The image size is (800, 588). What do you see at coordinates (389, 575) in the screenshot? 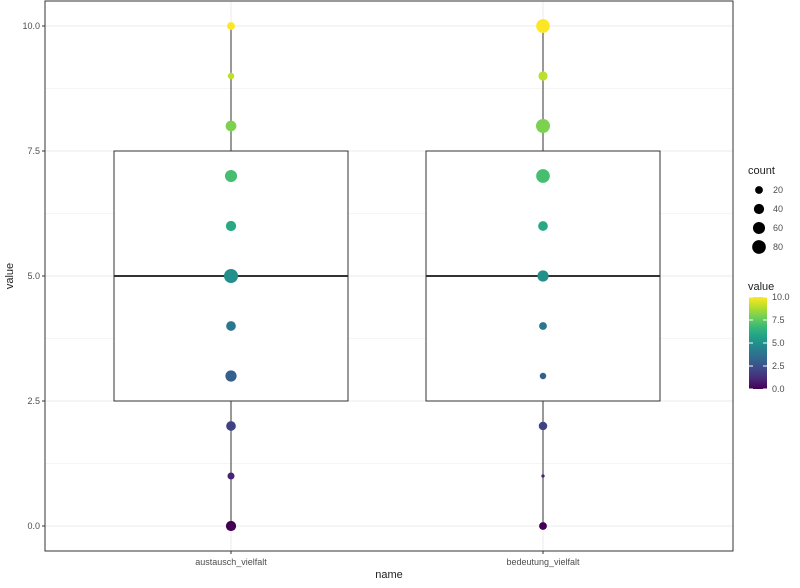
I see `x-axis-title: name` at bounding box center [389, 575].